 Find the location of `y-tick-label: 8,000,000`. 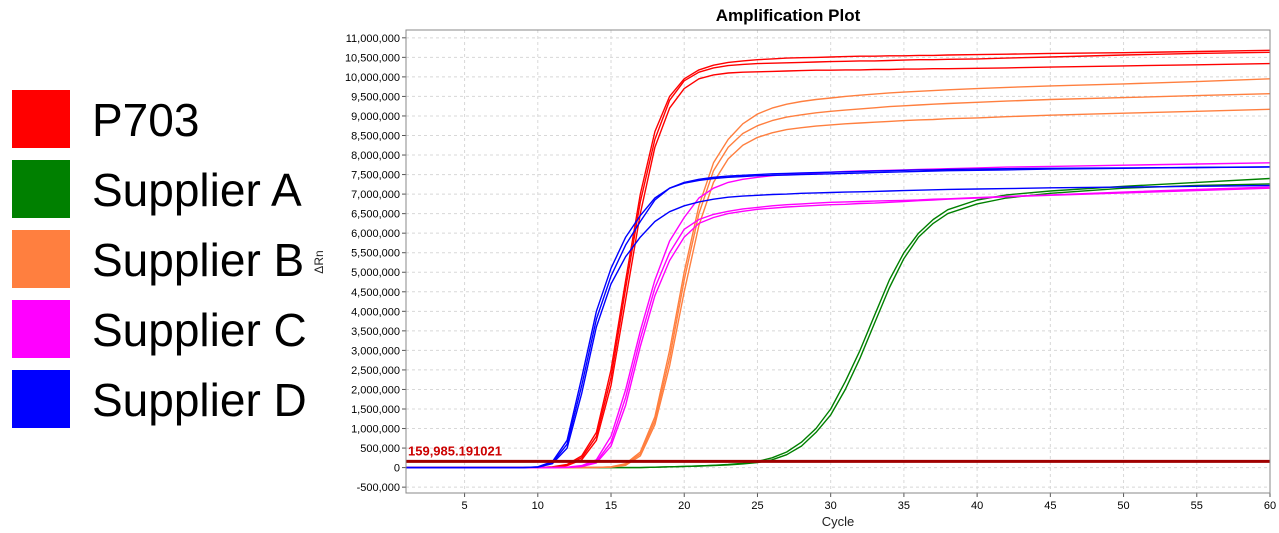

y-tick-label: 8,000,000 is located at coordinates (375, 156).